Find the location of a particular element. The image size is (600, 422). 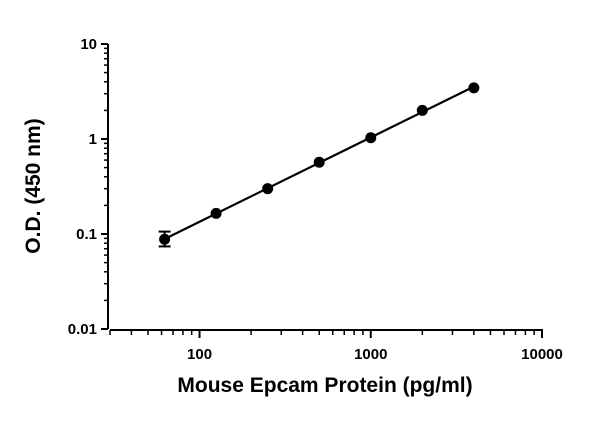

y-tick-label-0: 10 is located at coordinates (88, 44).